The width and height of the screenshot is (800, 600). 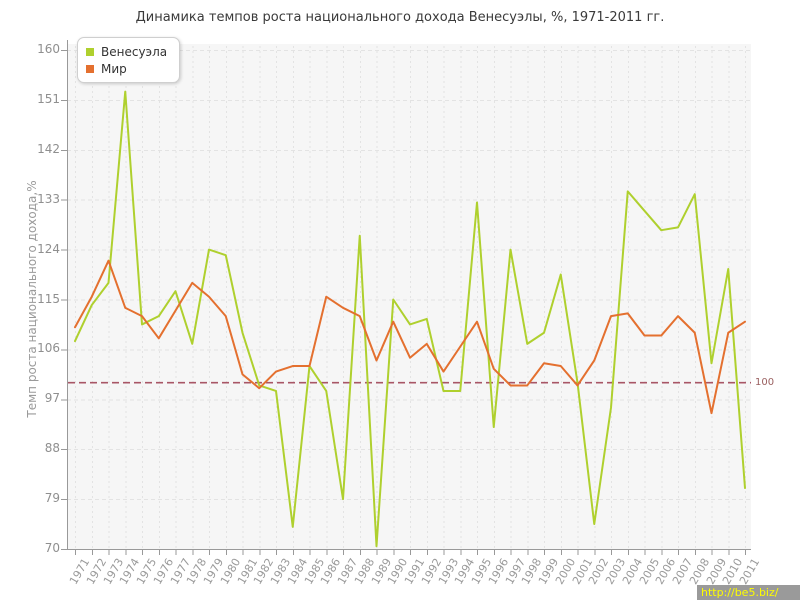 I want to click on y-tick-label: 97, so click(x=52, y=398).